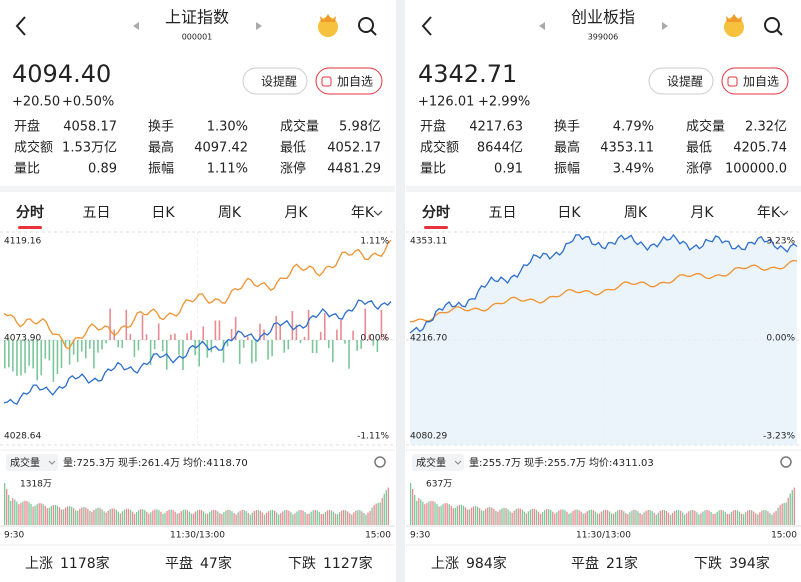 This screenshot has height=582, width=801. What do you see at coordinates (22, 437) in the screenshot?
I see `chart-low: 4028.64` at bounding box center [22, 437].